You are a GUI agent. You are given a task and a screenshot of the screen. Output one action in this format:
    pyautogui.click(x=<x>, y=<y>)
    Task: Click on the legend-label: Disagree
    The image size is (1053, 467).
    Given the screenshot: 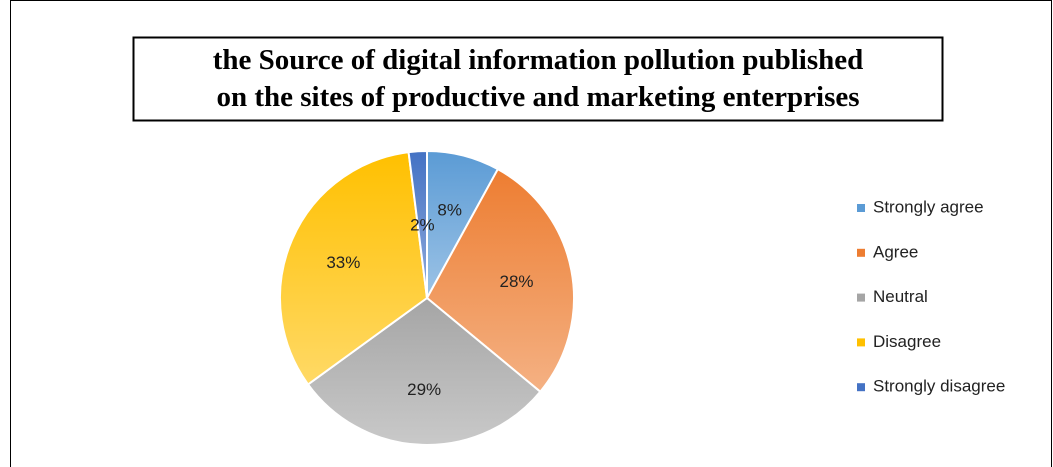 What is the action you would take?
    pyautogui.click(x=907, y=341)
    